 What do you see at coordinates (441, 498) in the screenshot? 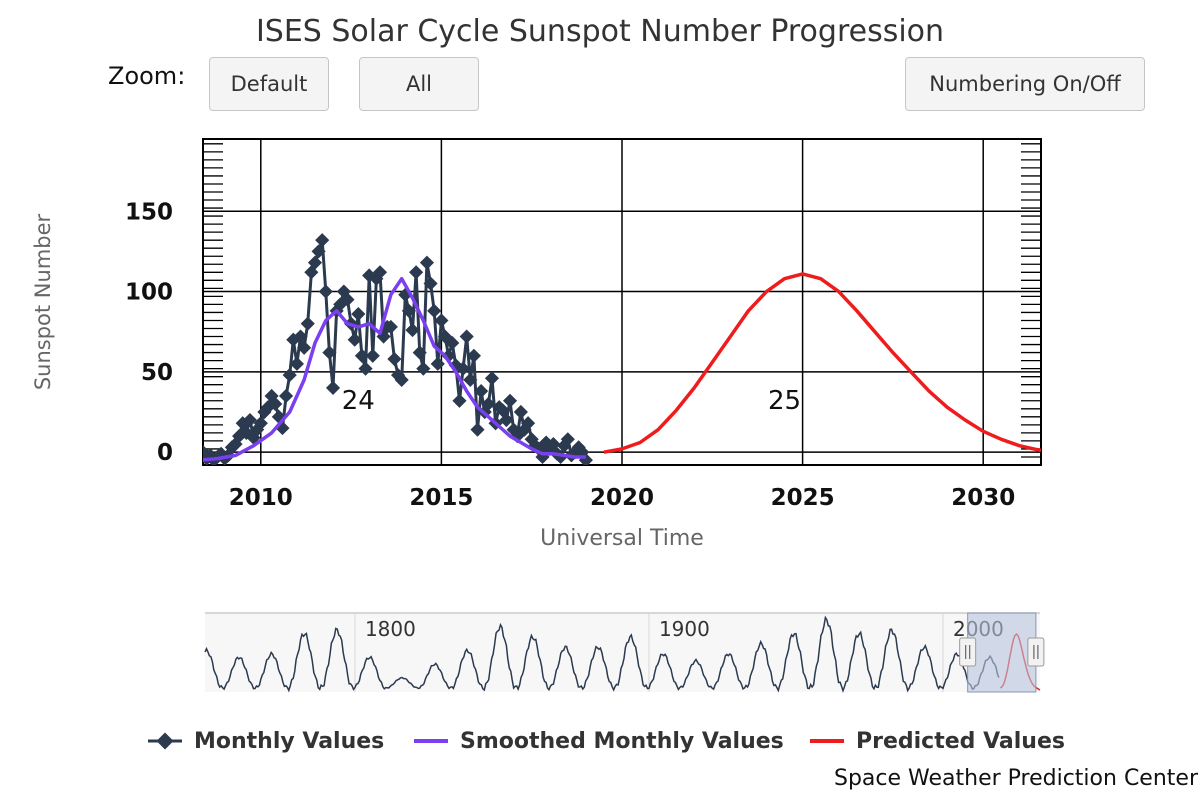
I see `x-tick-label: 2015` at bounding box center [441, 498].